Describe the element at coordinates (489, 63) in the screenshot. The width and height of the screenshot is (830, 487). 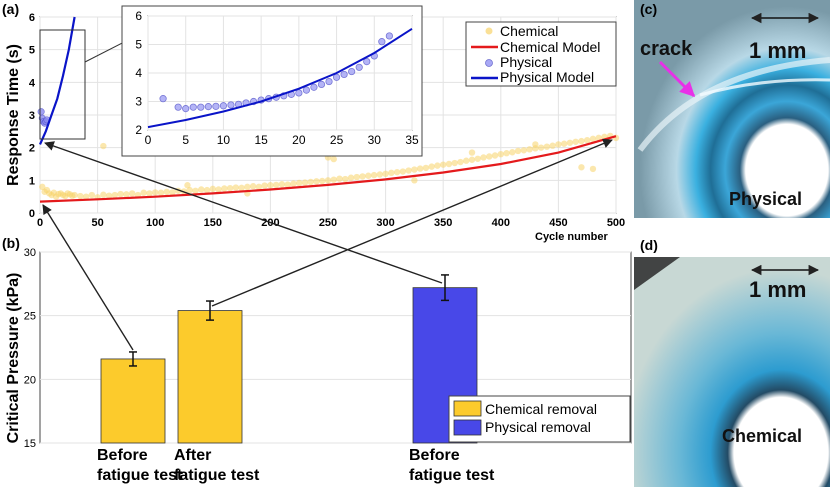
I see `legend-swatch-physical` at that location.